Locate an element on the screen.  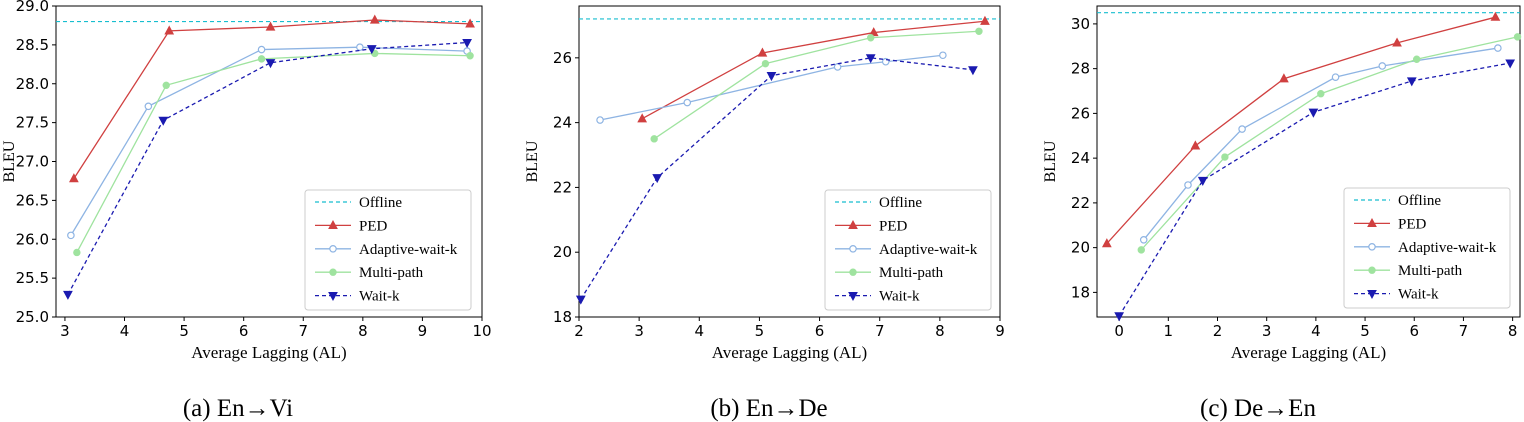
y-tick-label: 26 is located at coordinates (562, 58).